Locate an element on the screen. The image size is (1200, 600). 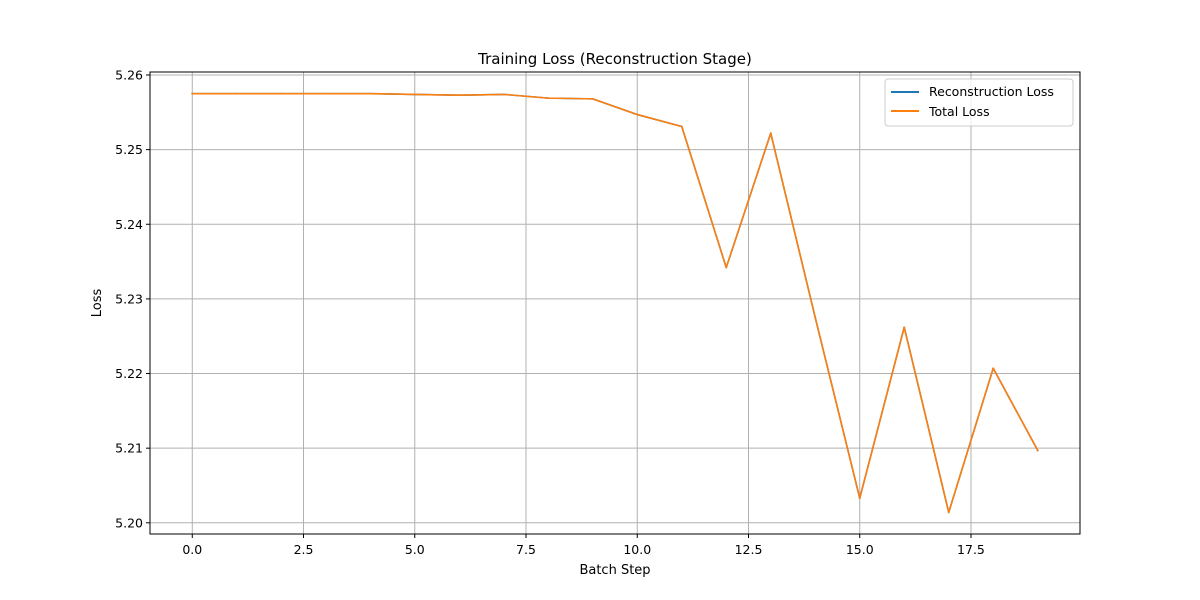
legend-label-reconstruction-loss: Reconstruction Loss is located at coordinates (991, 91).